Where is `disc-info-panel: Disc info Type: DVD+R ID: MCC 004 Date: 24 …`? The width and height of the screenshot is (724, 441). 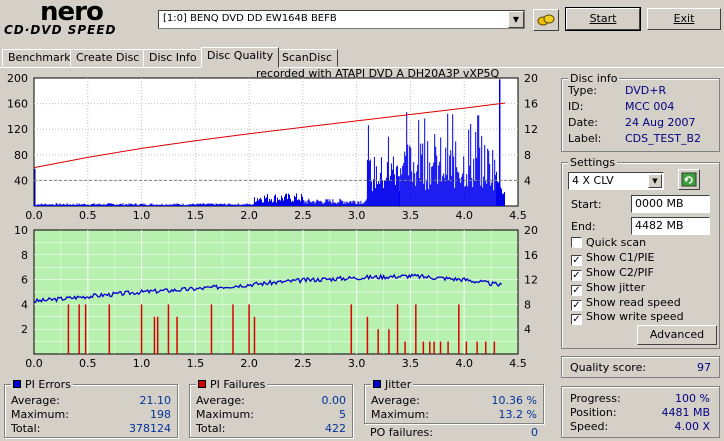 disc-info-panel: Disc info Type: DVD+R ID: MCC 004 Date: 24 … is located at coordinates (640, 112).